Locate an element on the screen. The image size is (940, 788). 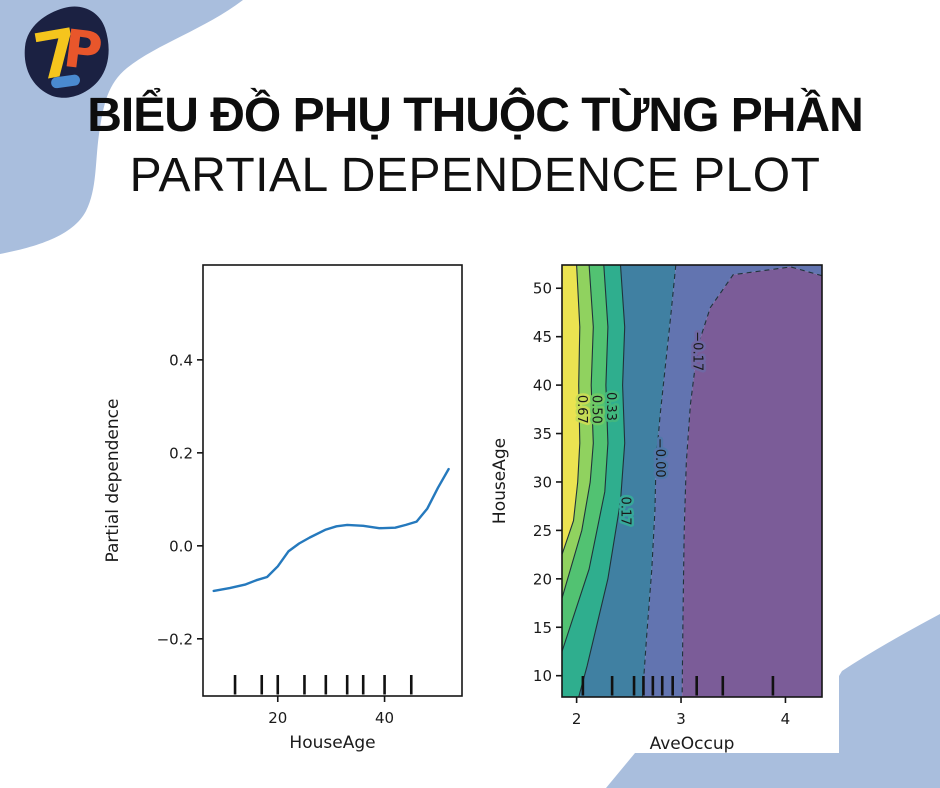
y-tick-label: 45 is located at coordinates (542, 337).